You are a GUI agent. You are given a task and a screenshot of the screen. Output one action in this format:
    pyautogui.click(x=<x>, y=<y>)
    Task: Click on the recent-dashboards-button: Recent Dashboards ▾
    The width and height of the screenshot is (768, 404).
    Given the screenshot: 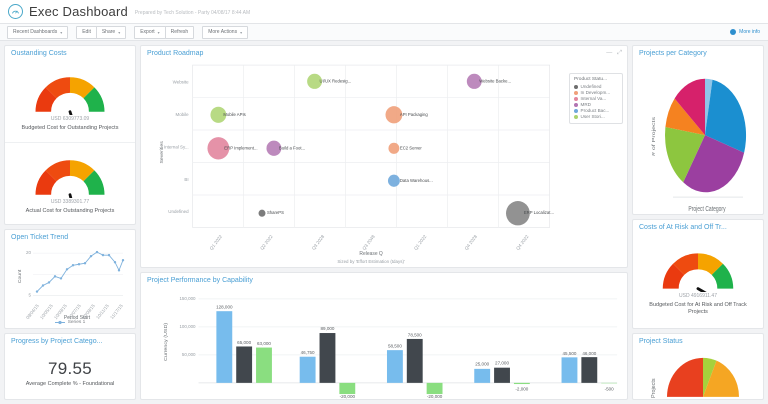 What is the action you would take?
    pyautogui.click(x=38, y=32)
    